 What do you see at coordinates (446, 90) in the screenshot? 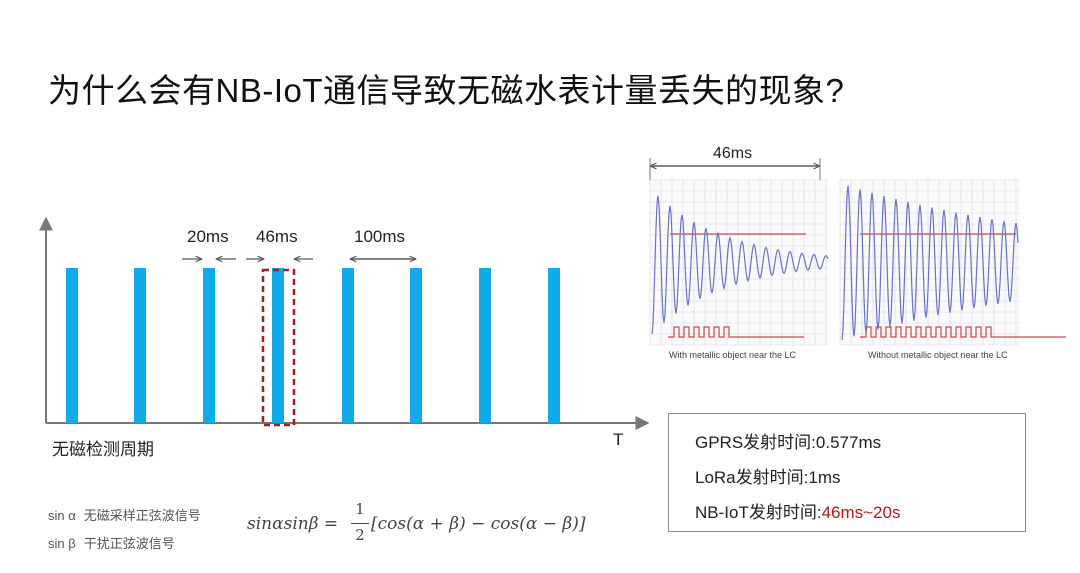
I see `slide-title: 为什么会有NB-IoT通信导致无磁水表计量丢失的现象?` at bounding box center [446, 90].